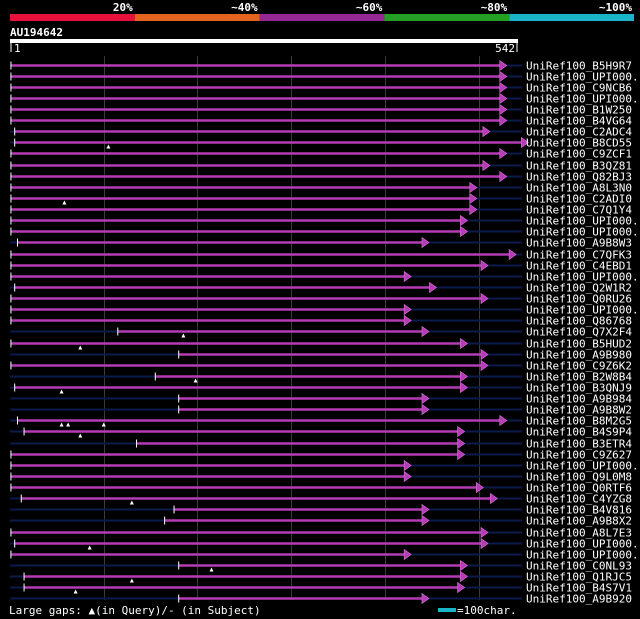  Describe the element at coordinates (579, 432) in the screenshot. I see `hit-label: UniRef100_B4S9P4` at that location.